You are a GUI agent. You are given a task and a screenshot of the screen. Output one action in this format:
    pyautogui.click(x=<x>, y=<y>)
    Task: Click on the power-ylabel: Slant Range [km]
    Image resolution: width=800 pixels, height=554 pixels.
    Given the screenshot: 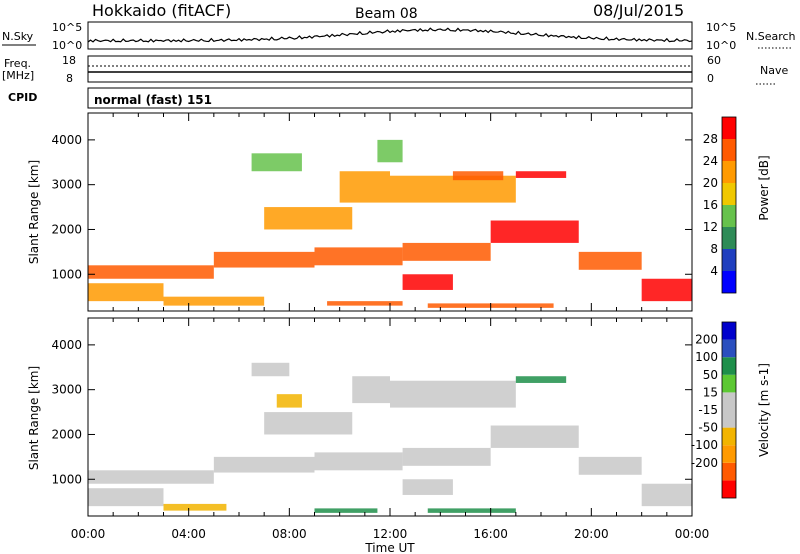 What is the action you would take?
    pyautogui.click(x=34, y=212)
    